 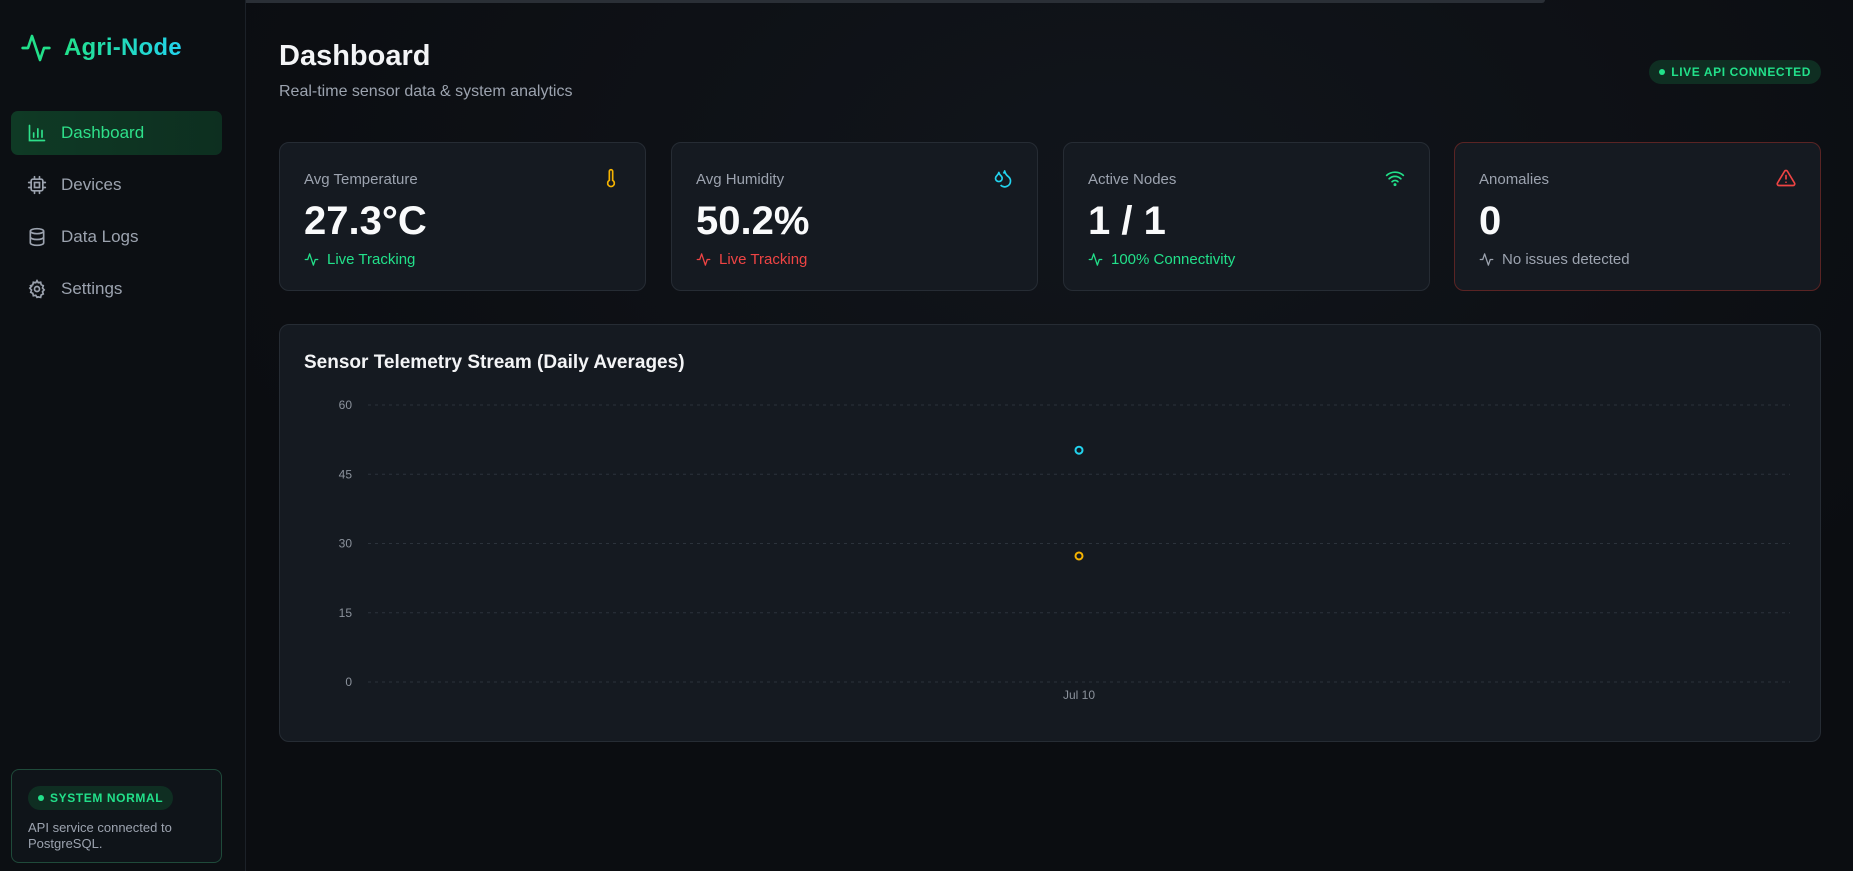 I want to click on system-status-text: API service connected to PostgreSQL., so click(x=100, y=835).